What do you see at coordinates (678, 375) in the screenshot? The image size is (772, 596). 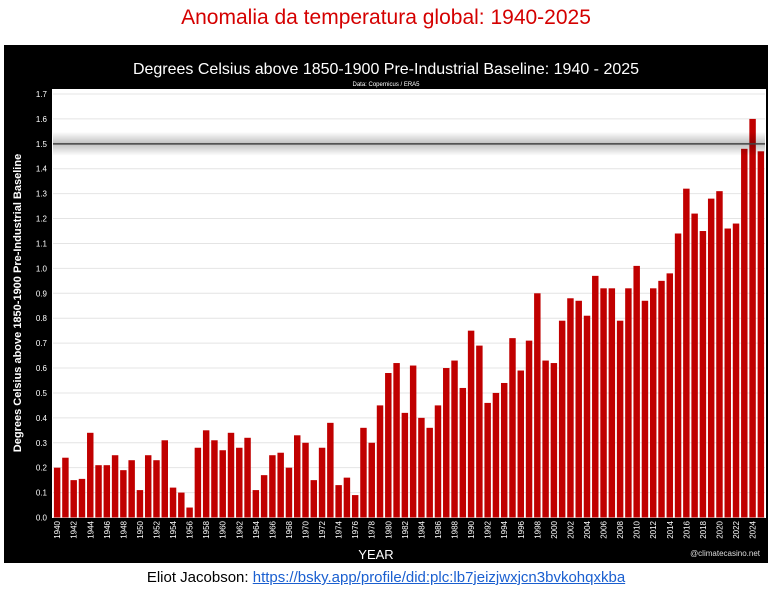 I see `bar-2015` at bounding box center [678, 375].